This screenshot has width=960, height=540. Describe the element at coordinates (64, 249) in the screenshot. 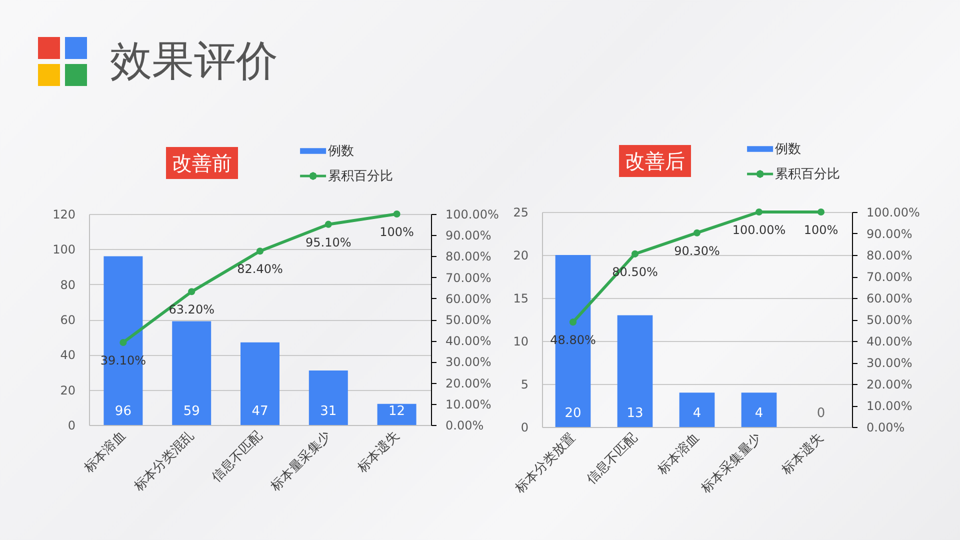

I see `y-tick-label: 100` at that location.